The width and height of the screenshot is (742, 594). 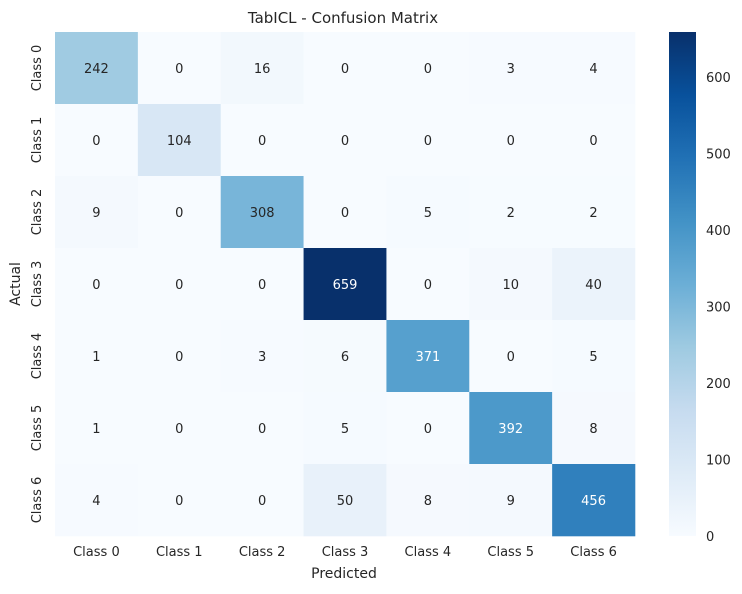 I want to click on y-tick-label: Class 6, so click(x=37, y=500).